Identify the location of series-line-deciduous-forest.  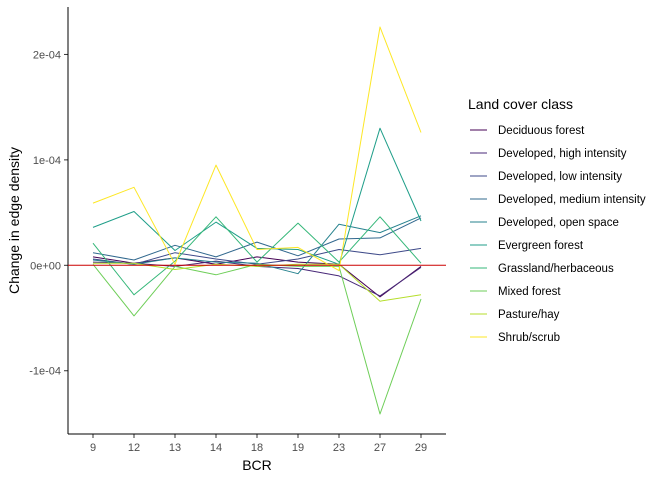
(257, 277).